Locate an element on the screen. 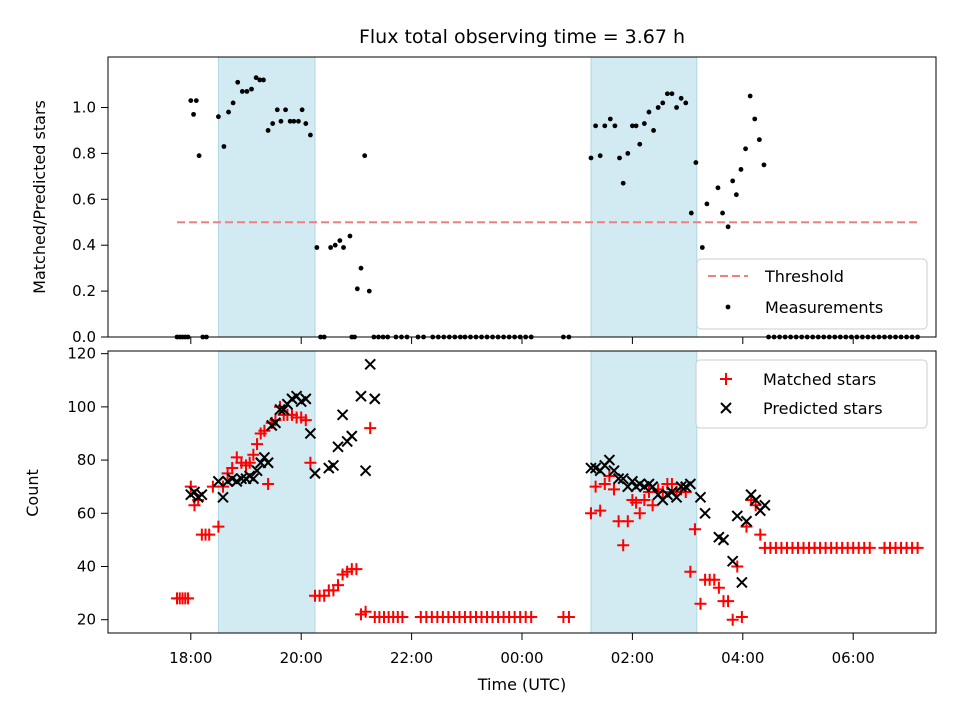 This screenshot has height=724, width=960. top-legend: Threshold Measurements is located at coordinates (812, 294).